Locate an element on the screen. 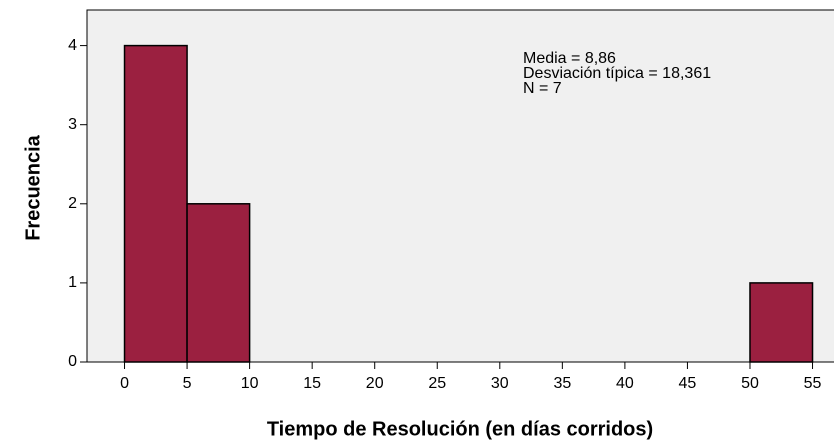 This screenshot has height=443, width=834. y-tick-label: 1 is located at coordinates (72, 282).